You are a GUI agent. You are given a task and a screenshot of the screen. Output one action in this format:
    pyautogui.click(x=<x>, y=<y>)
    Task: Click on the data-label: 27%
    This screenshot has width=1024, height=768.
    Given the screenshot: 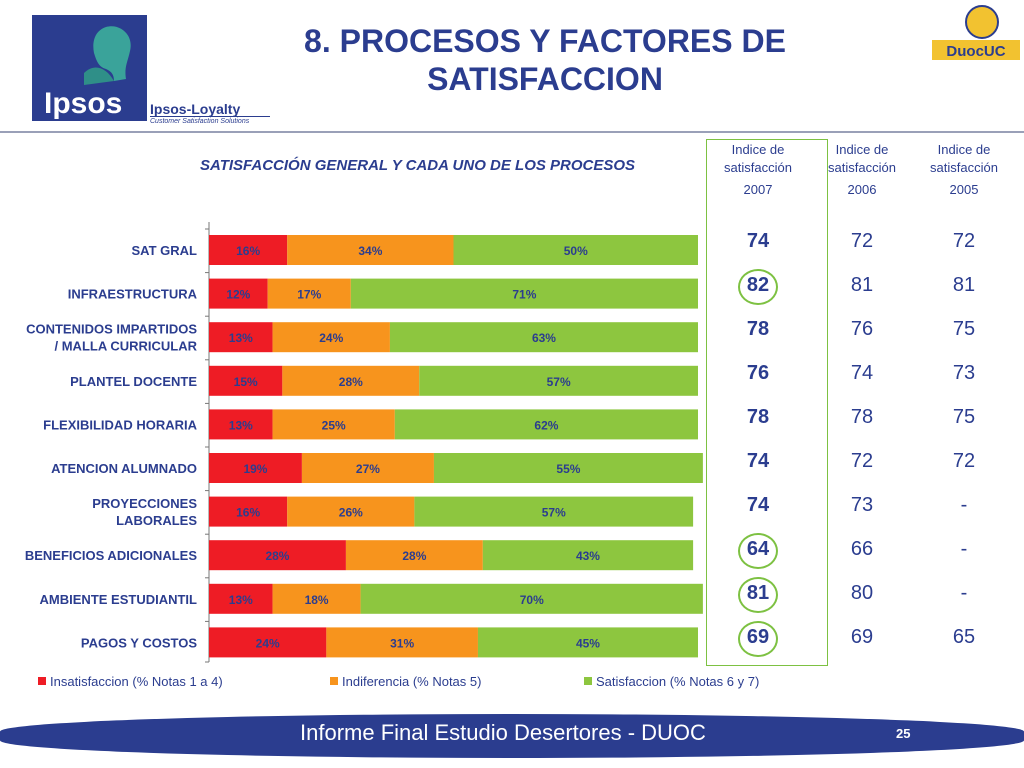 What is the action you would take?
    pyautogui.click(x=368, y=469)
    